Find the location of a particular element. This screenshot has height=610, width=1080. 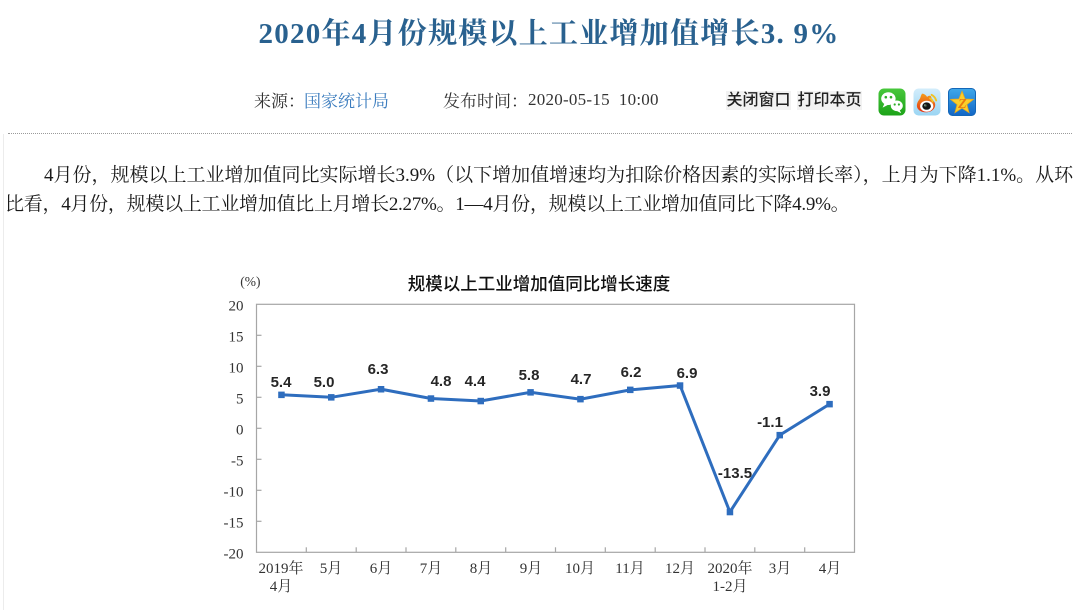

svg-text: 20 is located at coordinates (236, 306).